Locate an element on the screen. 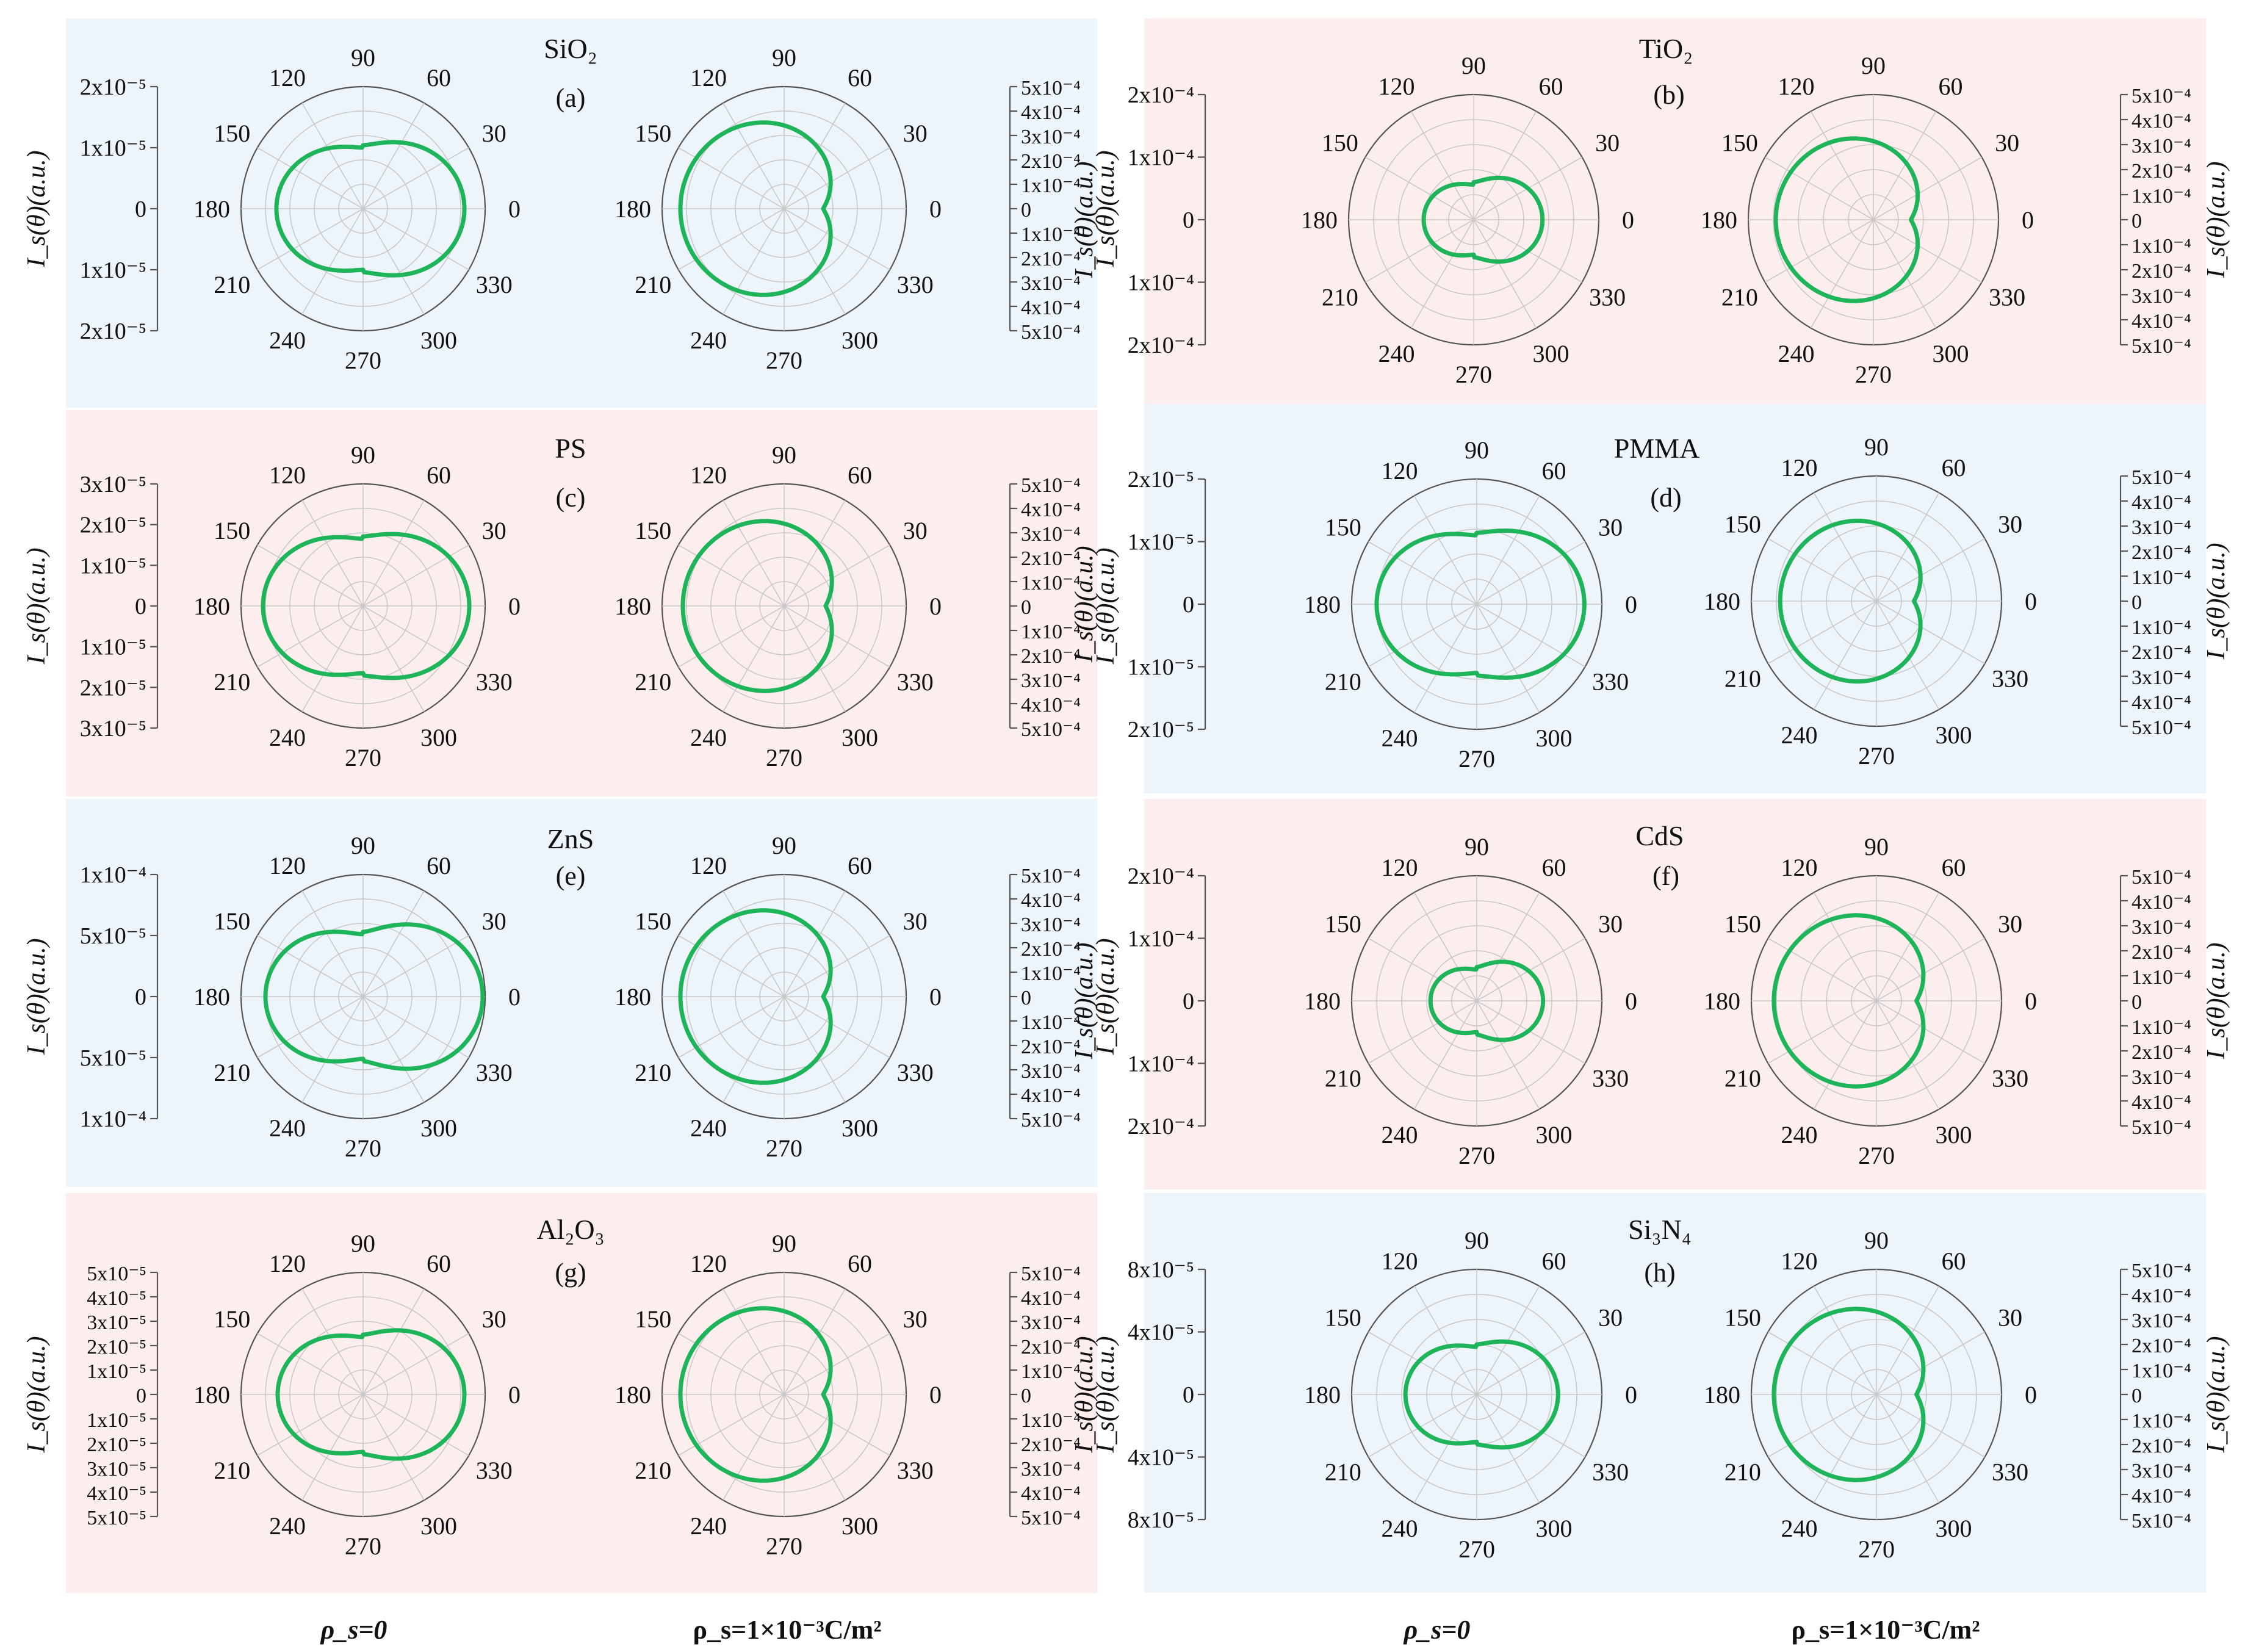 The width and height of the screenshot is (2256, 1652). panel-a-left-axis-tick-label-4: 2x10⁻⁵ is located at coordinates (113, 331).